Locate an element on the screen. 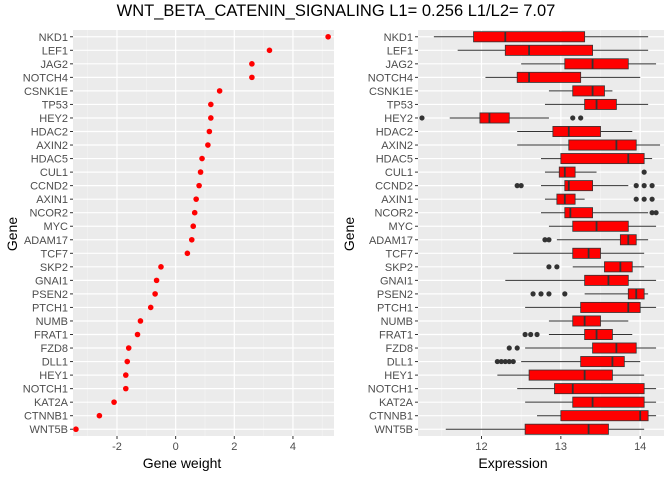 The height and width of the screenshot is (480, 672). y-tick-label: KAT2A is located at coordinates (51, 403).